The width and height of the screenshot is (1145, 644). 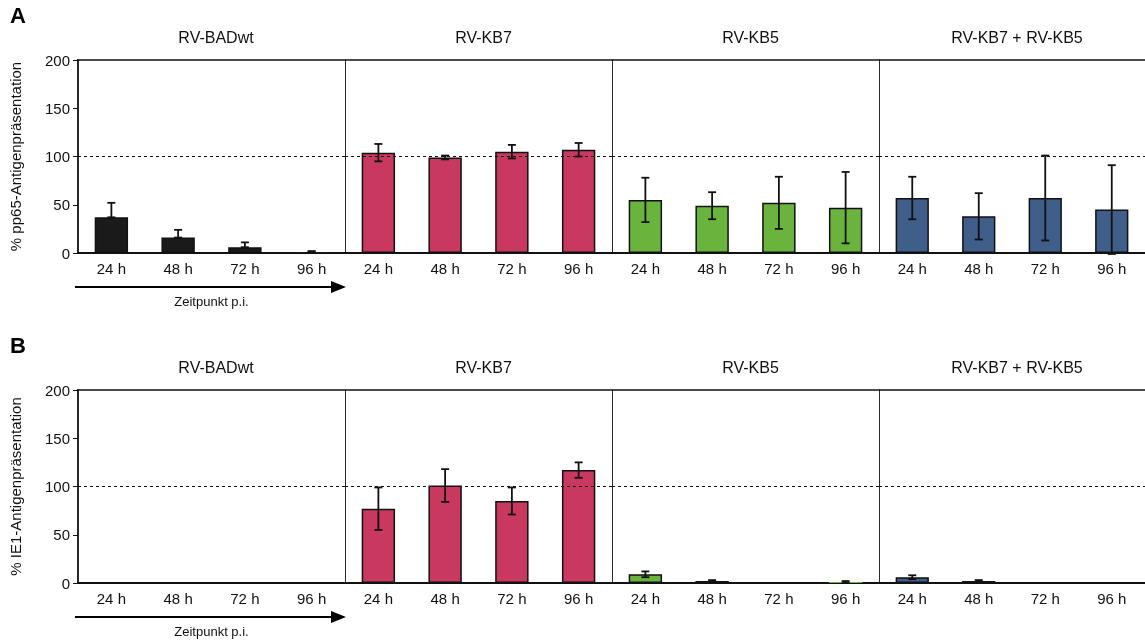 What do you see at coordinates (18, 345) in the screenshot?
I see `text: B` at bounding box center [18, 345].